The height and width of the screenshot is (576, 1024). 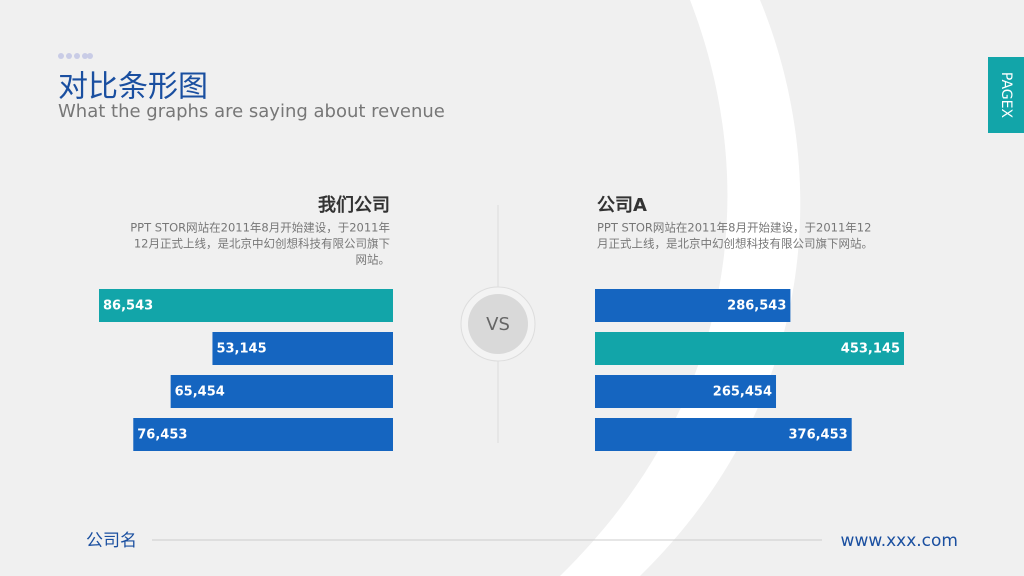 What do you see at coordinates (260, 228) in the screenshot?
I see `description: PPT STOR网站在2011年8月开始建设，于2011年` at bounding box center [260, 228].